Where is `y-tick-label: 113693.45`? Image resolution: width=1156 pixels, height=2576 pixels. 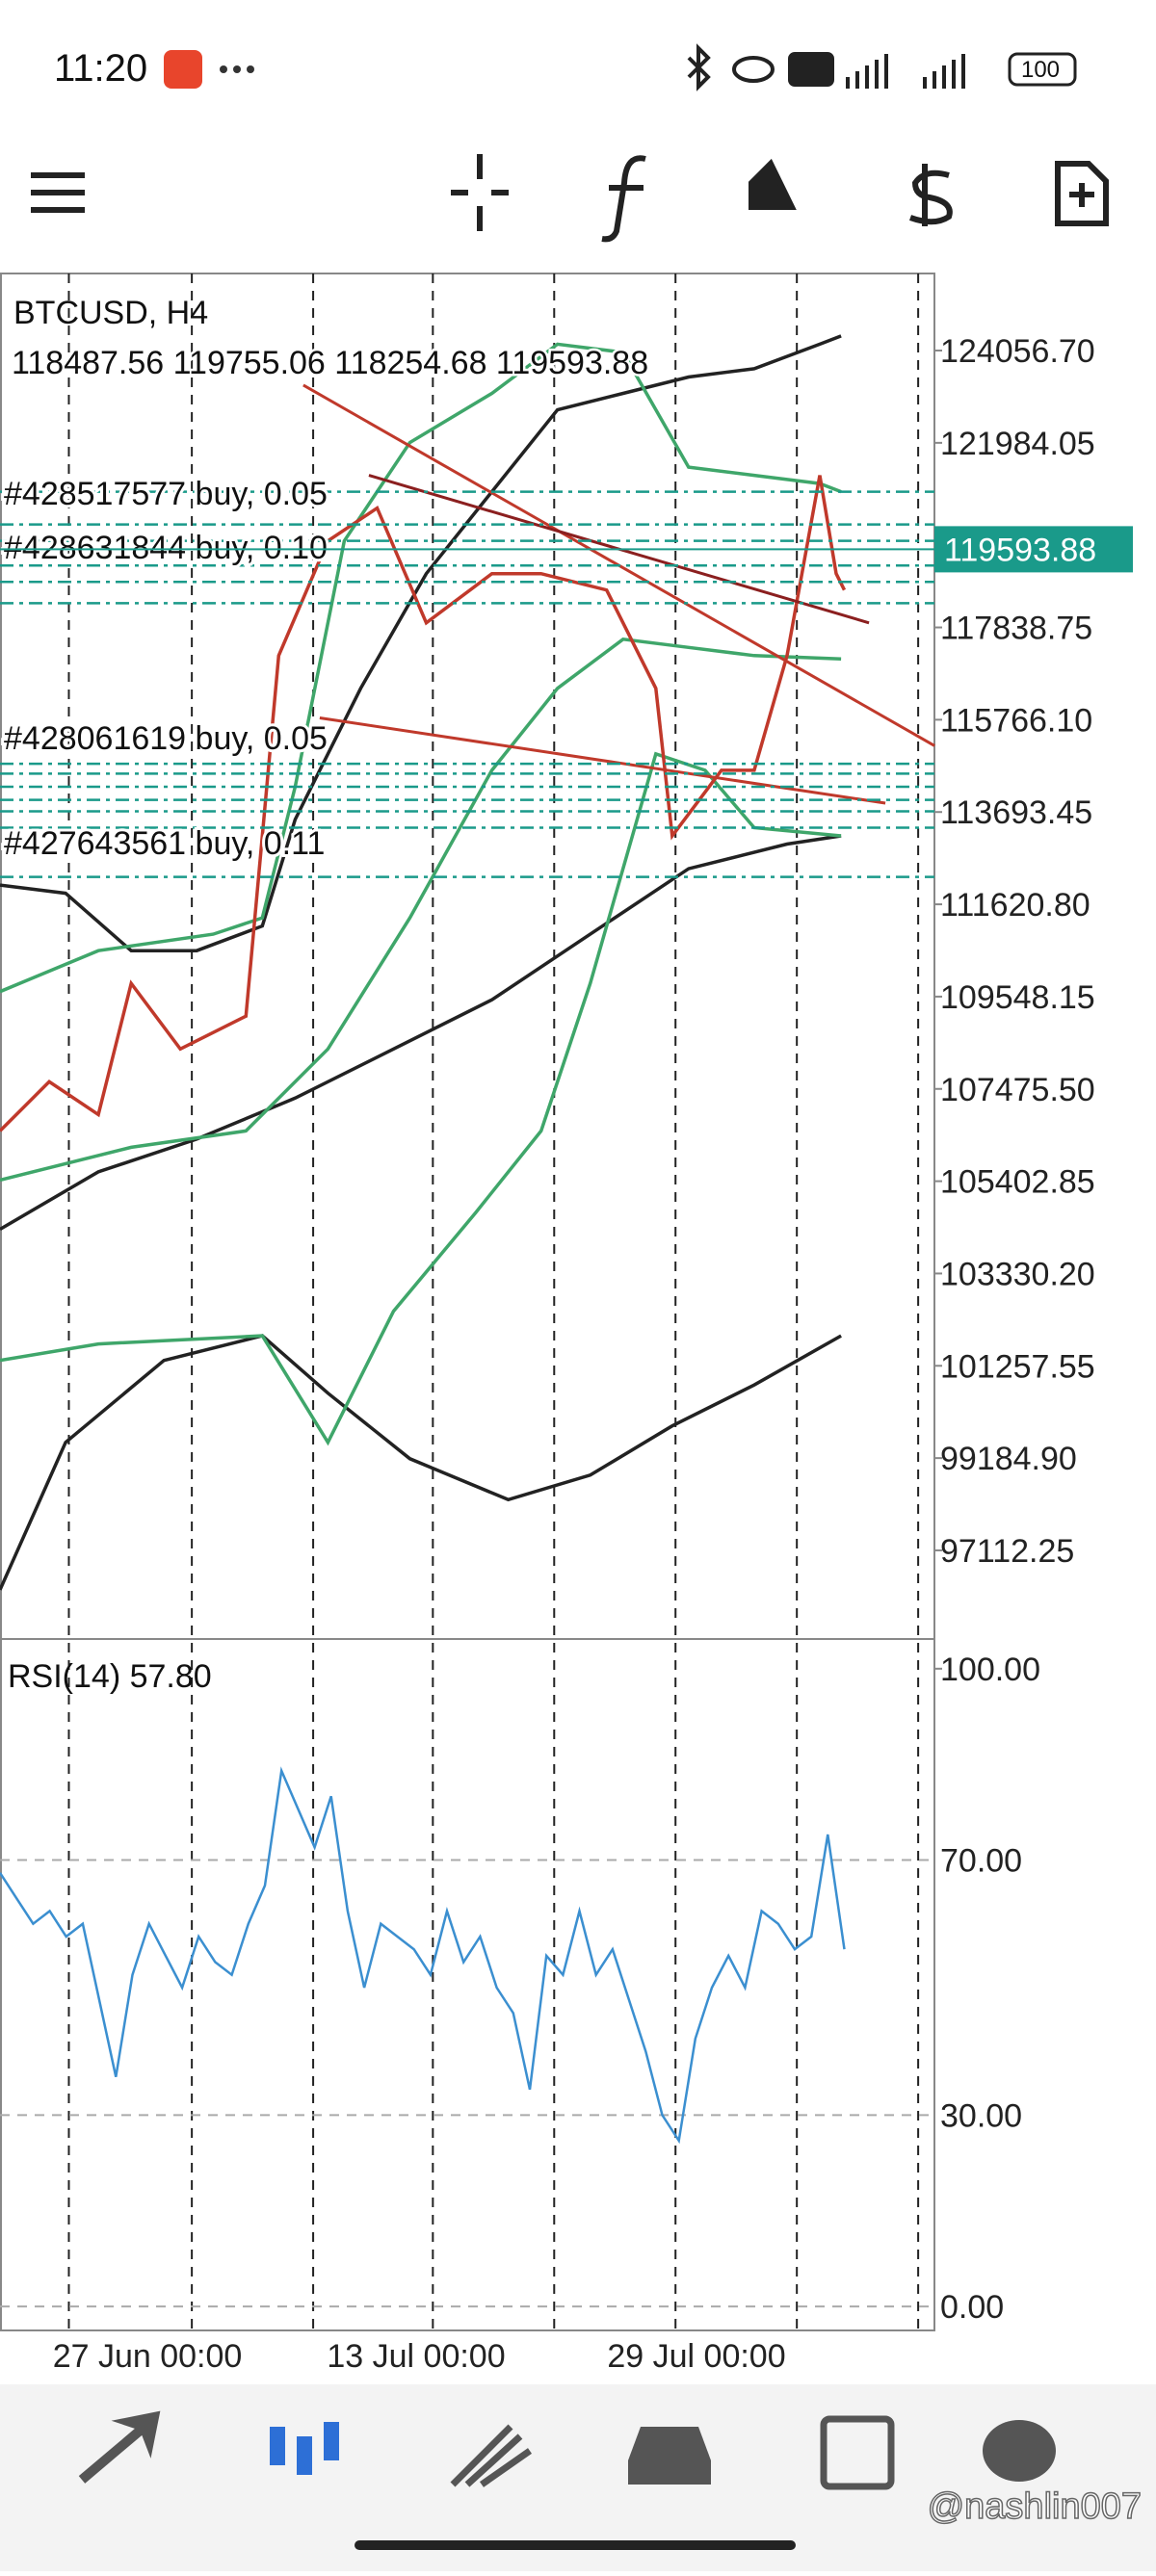
y-tick-label: 113693.45 is located at coordinates (1016, 812).